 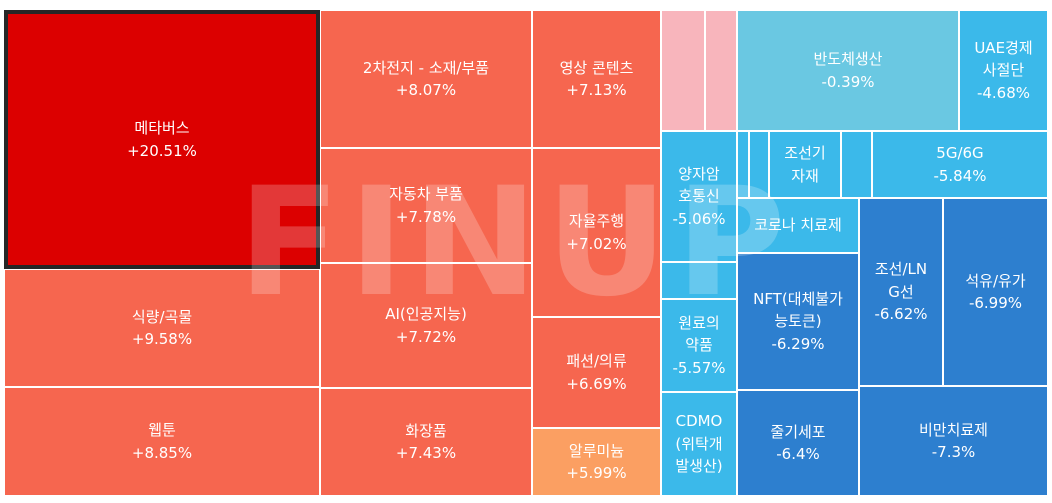 I want to click on treemap-tile: 조선기 자재, so click(x=805, y=164).